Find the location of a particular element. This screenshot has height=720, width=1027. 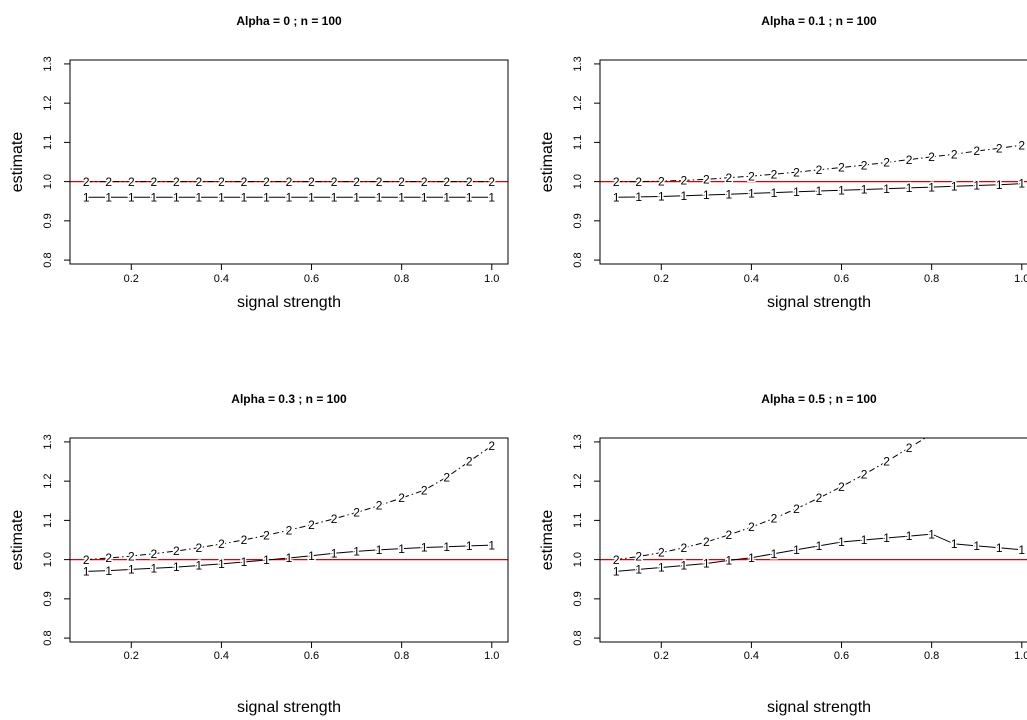

panel-title: Alpha = 0.5 ; n = 100 is located at coordinates (819, 399).